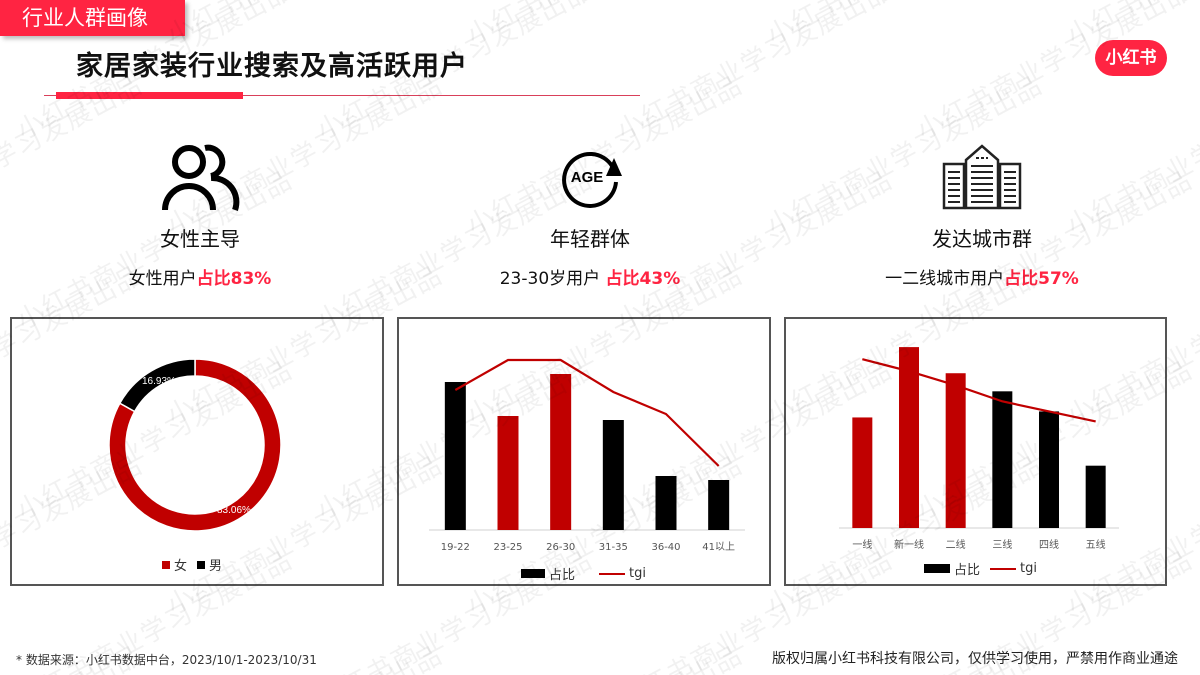 The image size is (1200, 675). What do you see at coordinates (507, 547) in the screenshot?
I see `x-tick-label: 23-25` at bounding box center [507, 547].